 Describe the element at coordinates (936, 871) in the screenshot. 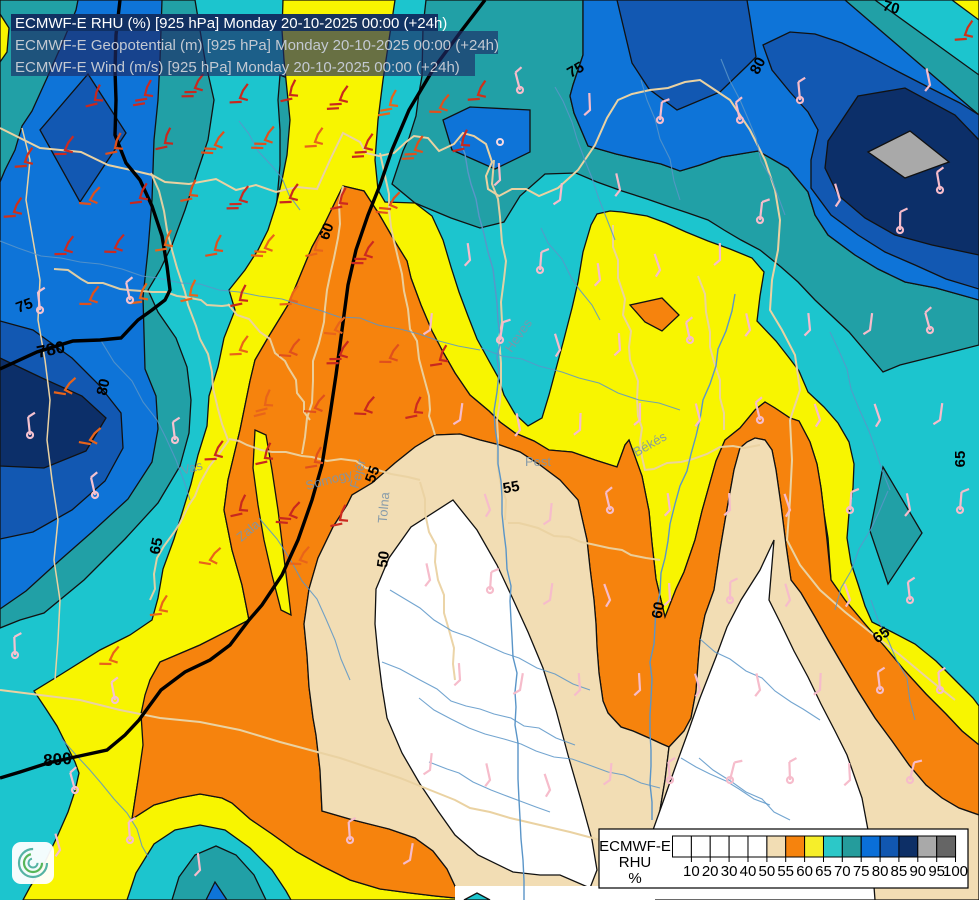

I see `svg-text: 95` at that location.